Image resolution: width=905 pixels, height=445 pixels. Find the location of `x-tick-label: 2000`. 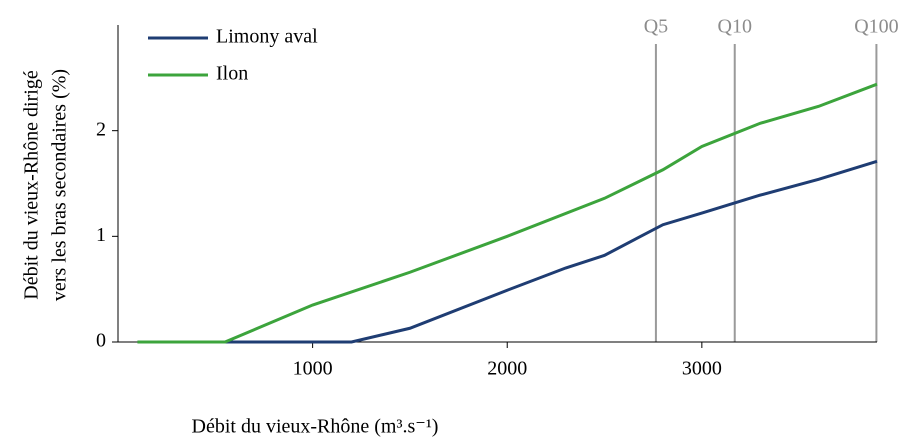

x-tick-label: 2000 is located at coordinates (507, 369).